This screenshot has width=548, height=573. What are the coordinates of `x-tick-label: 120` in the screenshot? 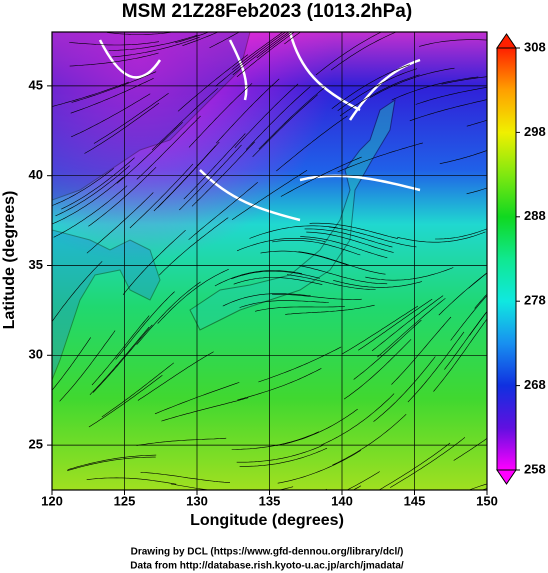 It's located at (52, 500).